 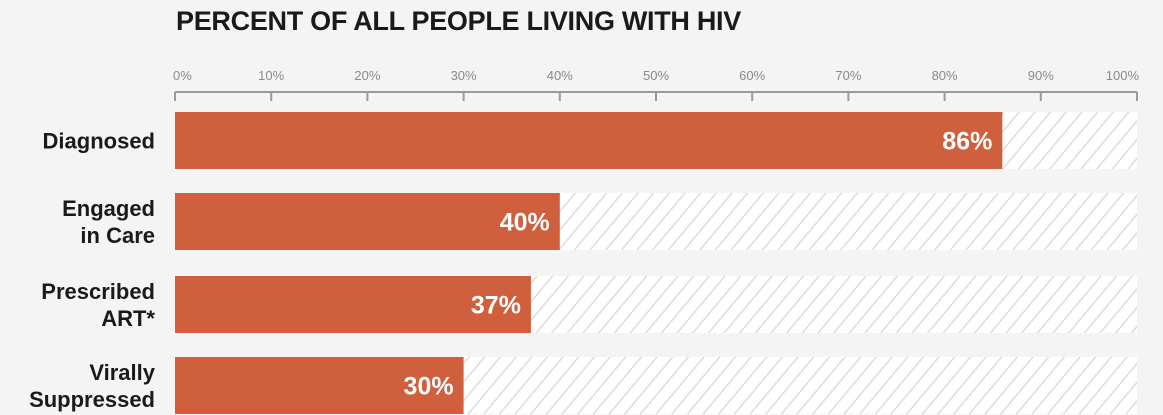 I want to click on category-label: Engaged, so click(x=108, y=208).